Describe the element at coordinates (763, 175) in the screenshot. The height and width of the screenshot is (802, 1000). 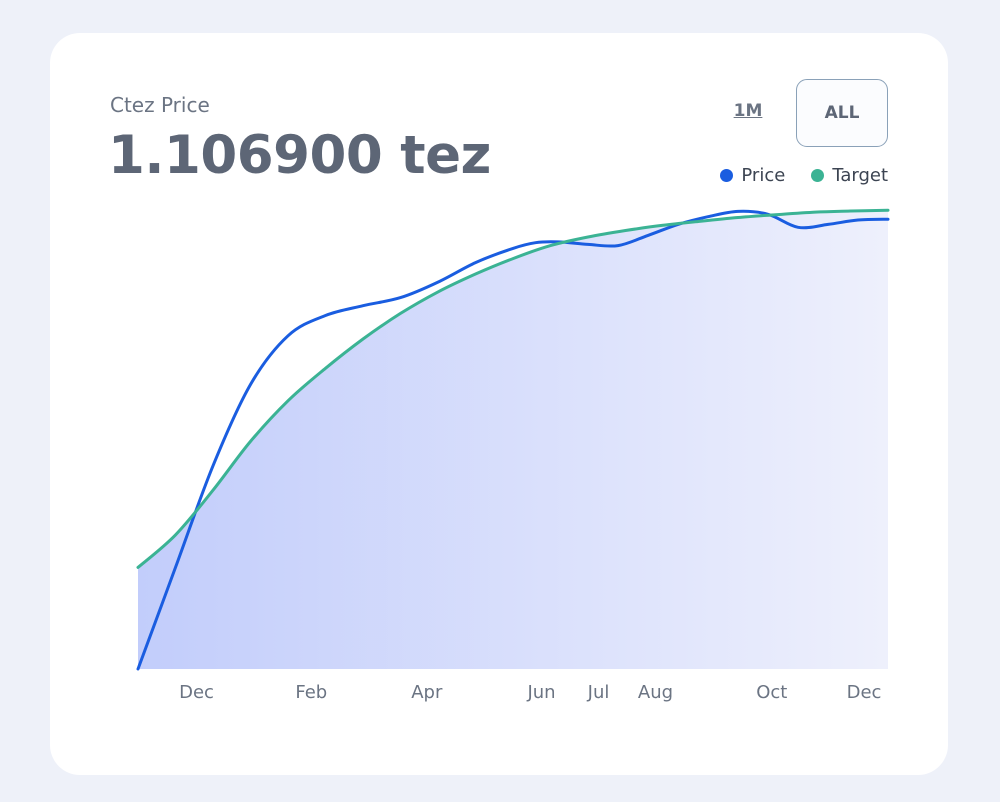
I see `legend-price-label: Price` at that location.